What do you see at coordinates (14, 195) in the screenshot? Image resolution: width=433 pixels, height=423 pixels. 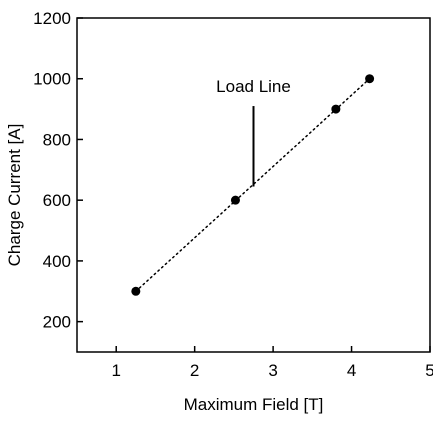 I see `y-axis-label: Charge Current [A]` at bounding box center [14, 195].